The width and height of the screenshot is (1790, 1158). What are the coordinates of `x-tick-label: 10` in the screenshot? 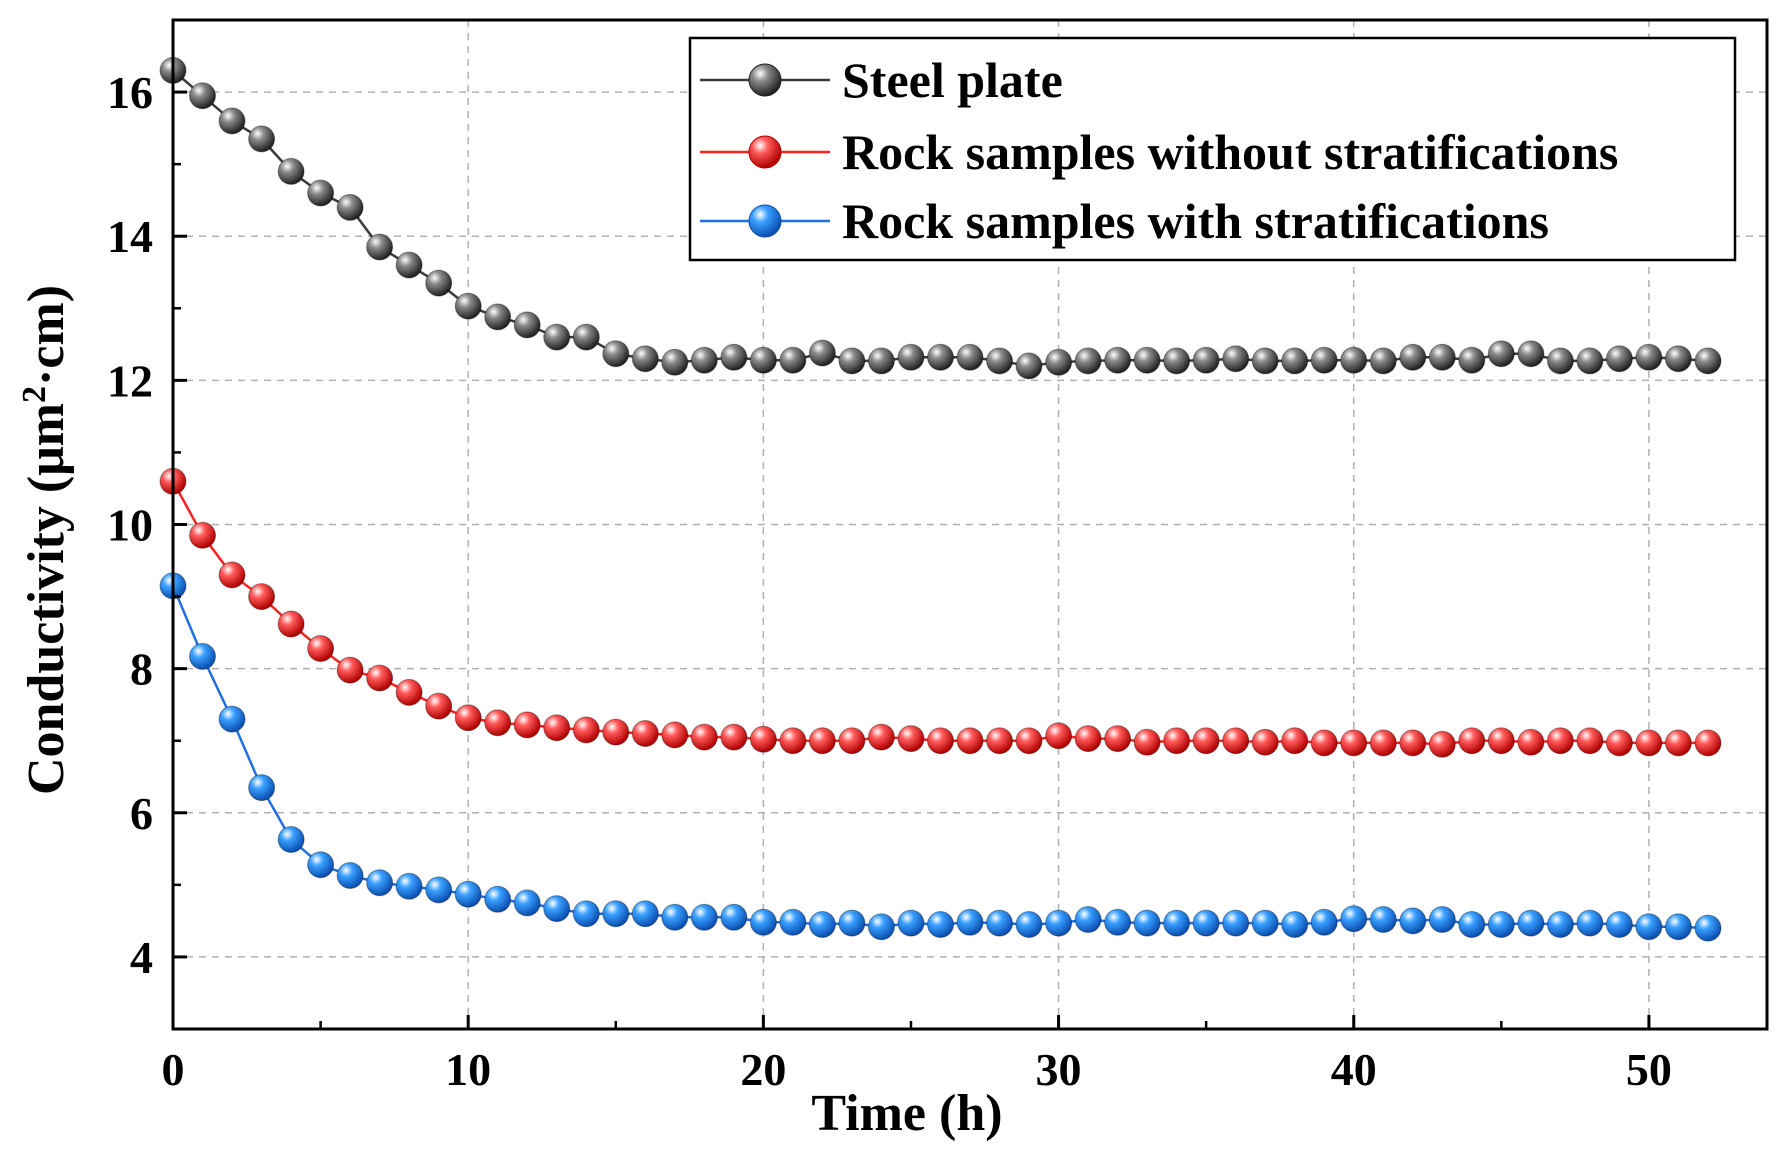 It's located at (468, 1069).